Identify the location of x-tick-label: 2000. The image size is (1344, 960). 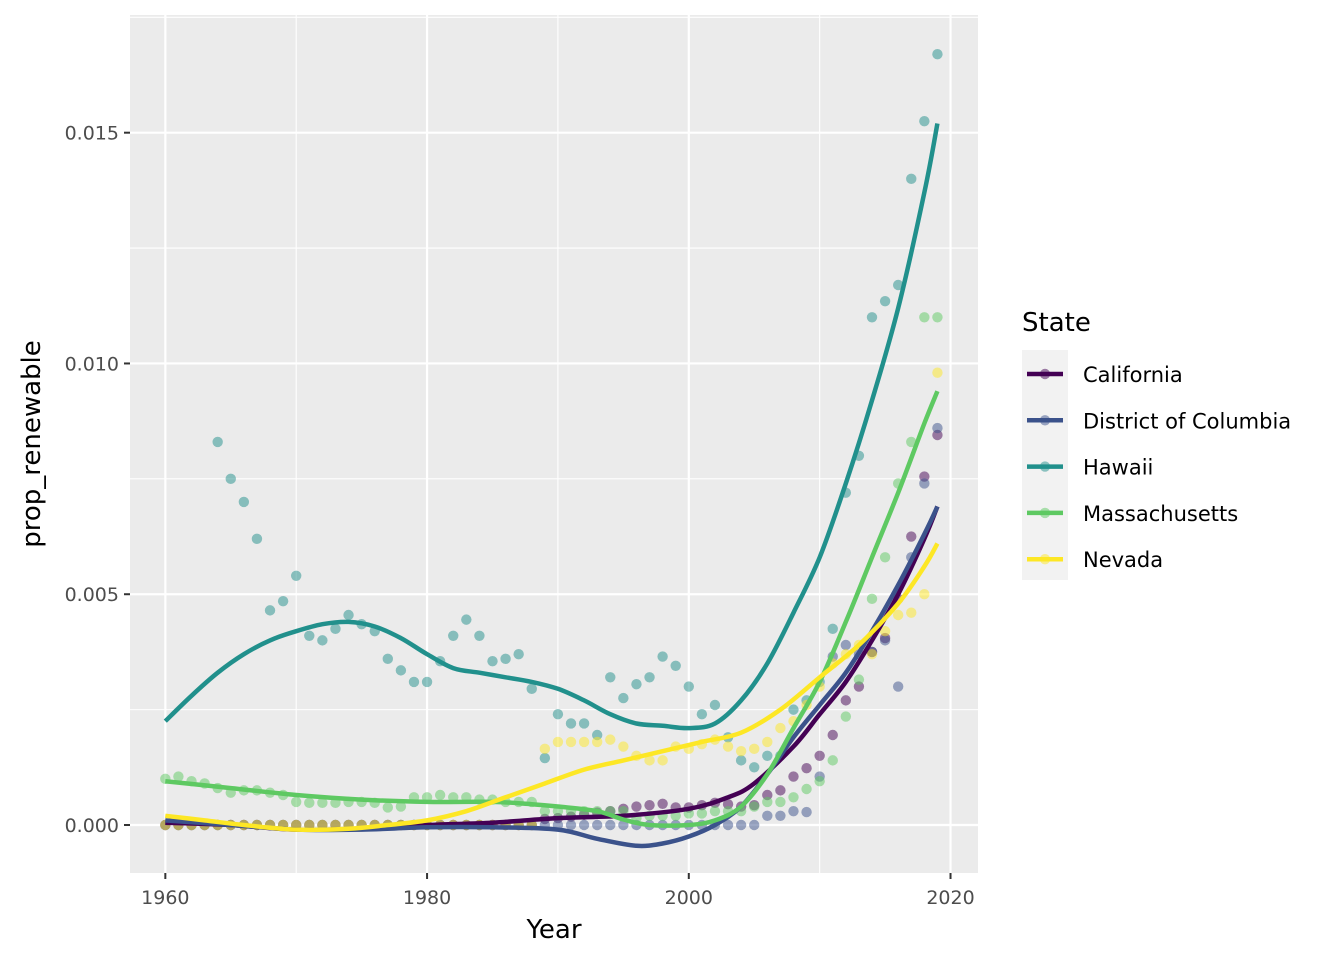
(689, 898).